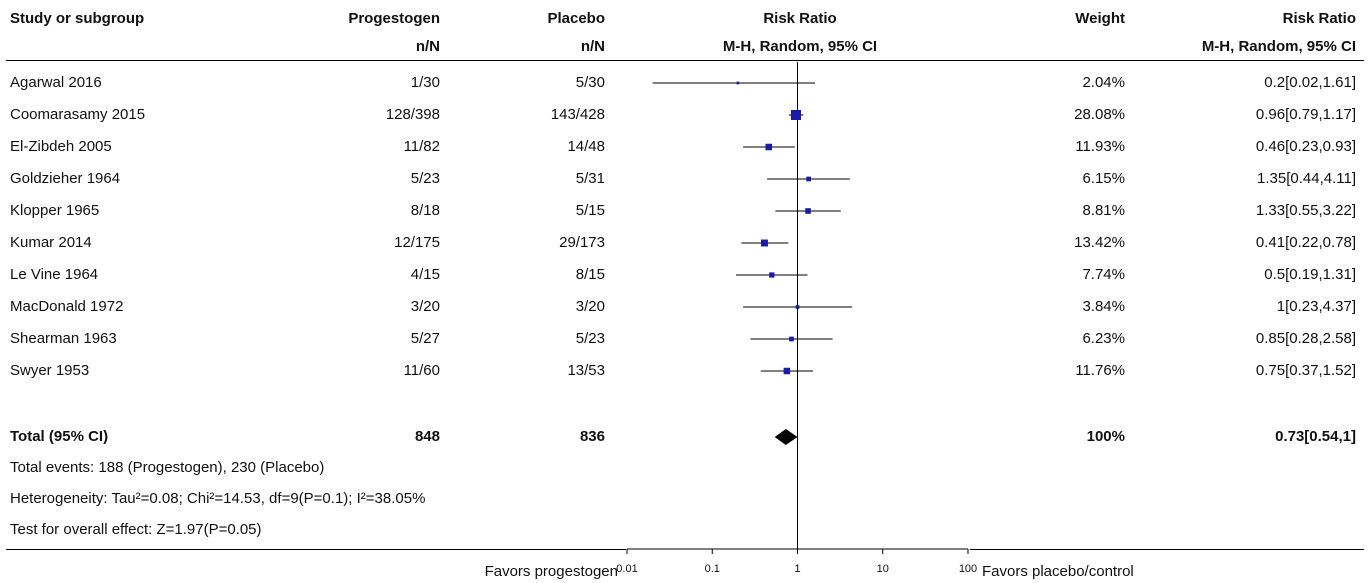 The width and height of the screenshot is (1370, 583). Describe the element at coordinates (1278, 46) in the screenshot. I see `header-rr-sub: M-H, Random, 95% CI` at that location.